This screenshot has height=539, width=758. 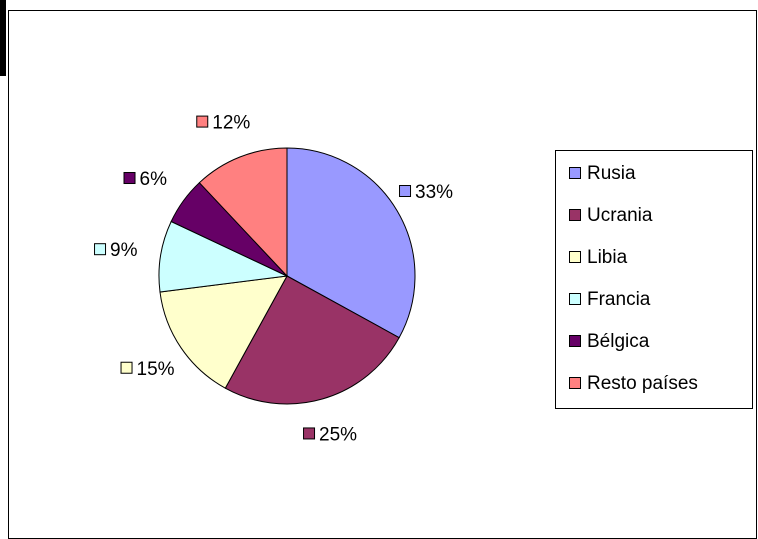 I want to click on data-label: 6%, so click(x=154, y=179).